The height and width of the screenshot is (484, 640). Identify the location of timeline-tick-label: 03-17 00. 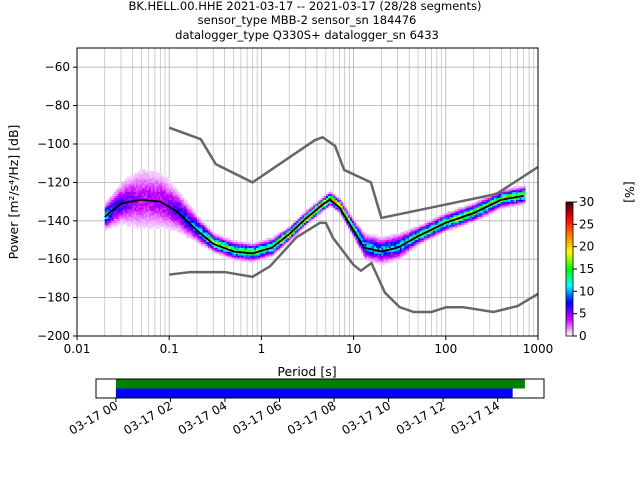
(94, 417).